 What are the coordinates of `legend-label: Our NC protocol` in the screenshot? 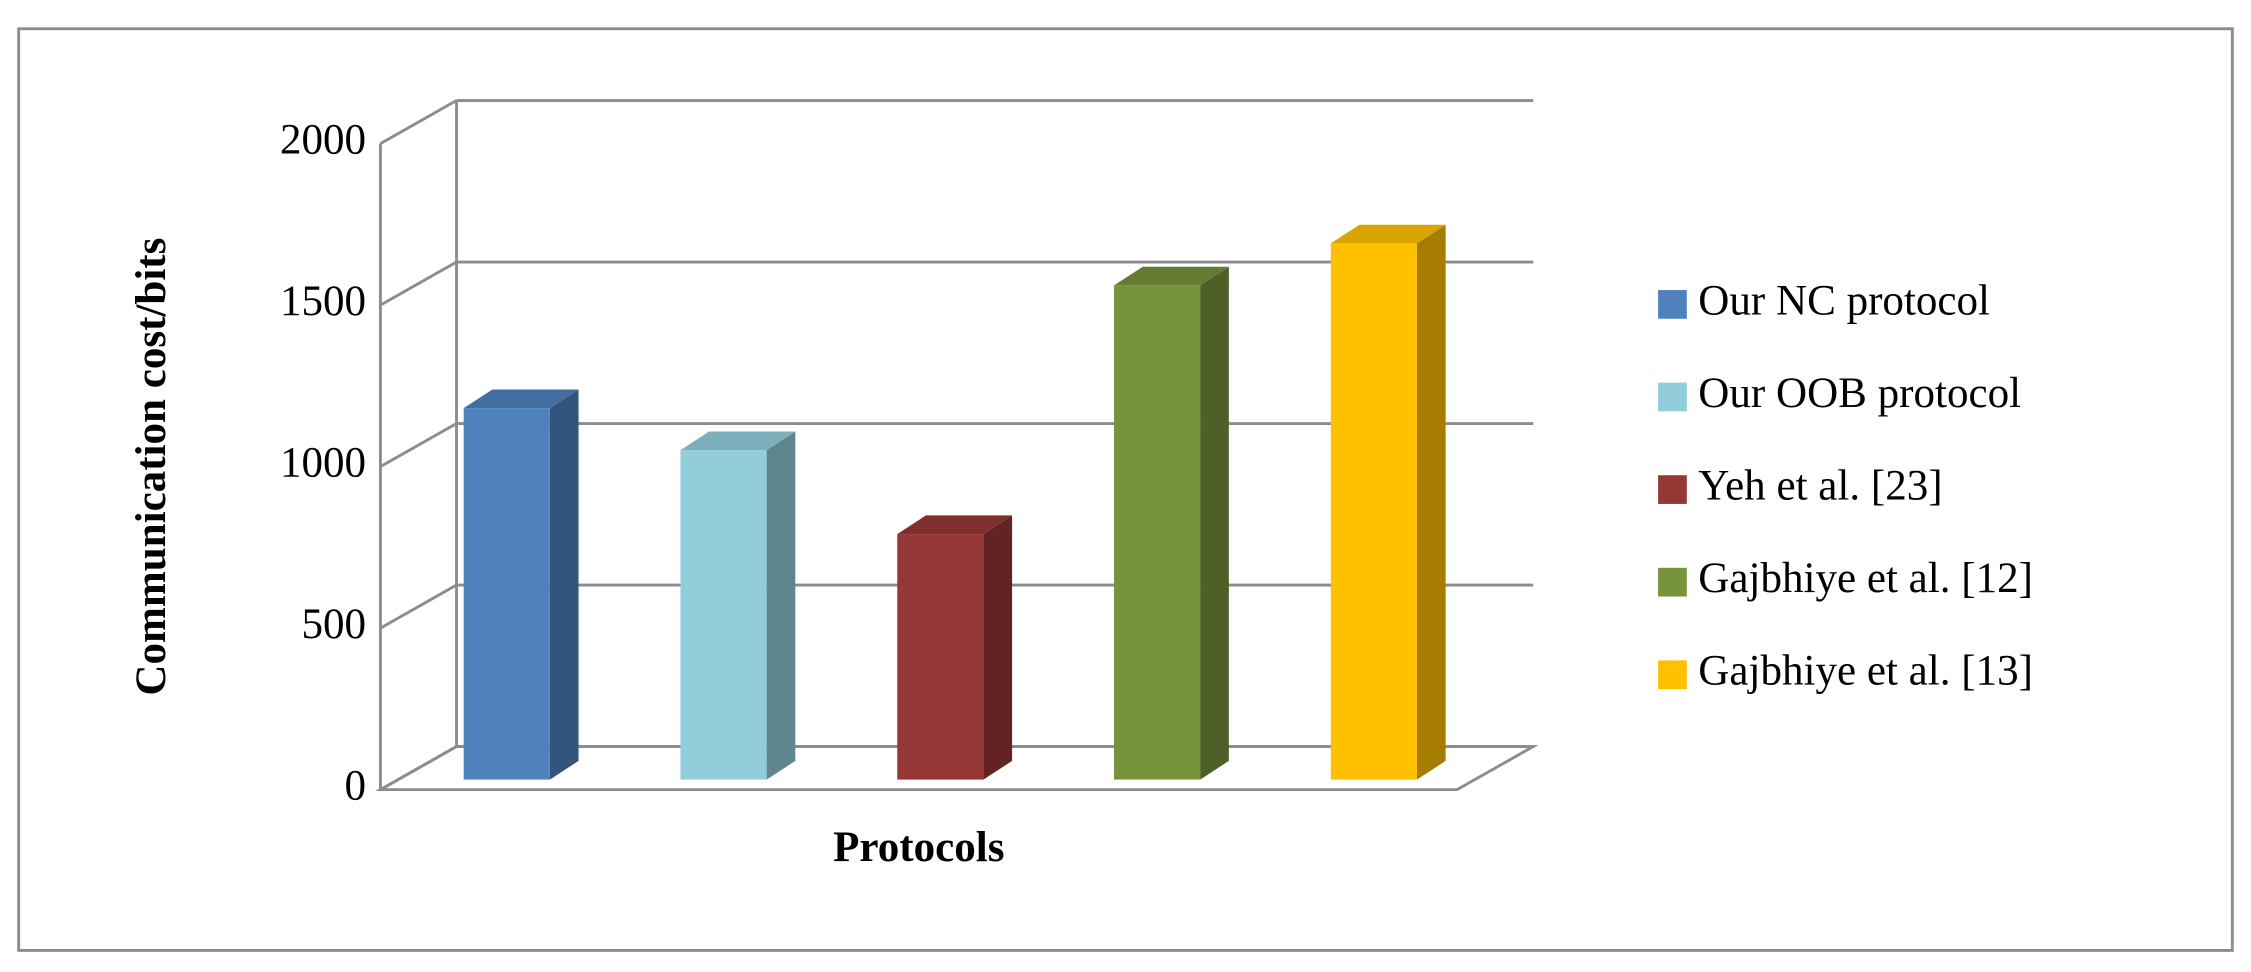 It's located at (1844, 300).